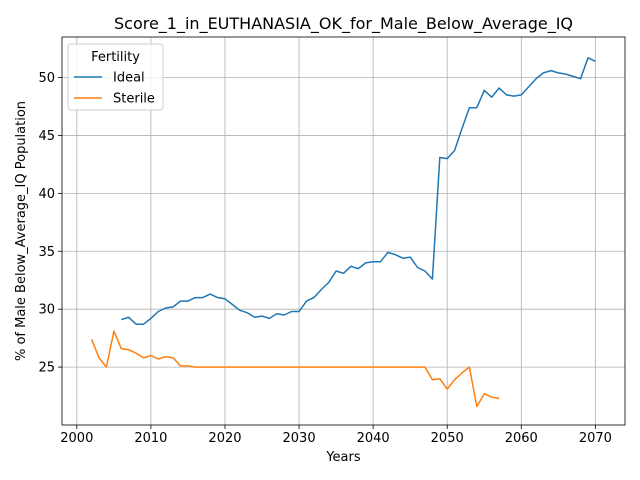  I want to click on x-tick-label: 2000, so click(76, 438).